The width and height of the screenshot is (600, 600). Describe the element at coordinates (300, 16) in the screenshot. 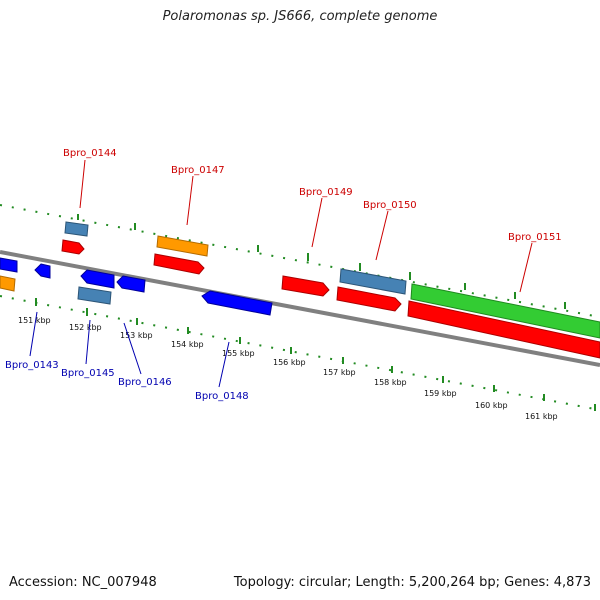

I see `map-title: Polaromonas sp. JS666, complete genome` at that location.